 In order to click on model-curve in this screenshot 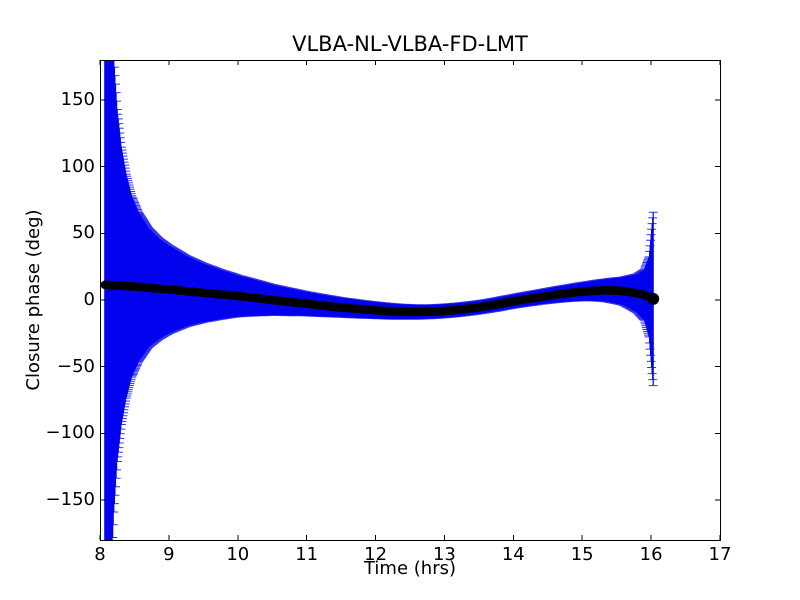, I will do `click(379, 298)`.